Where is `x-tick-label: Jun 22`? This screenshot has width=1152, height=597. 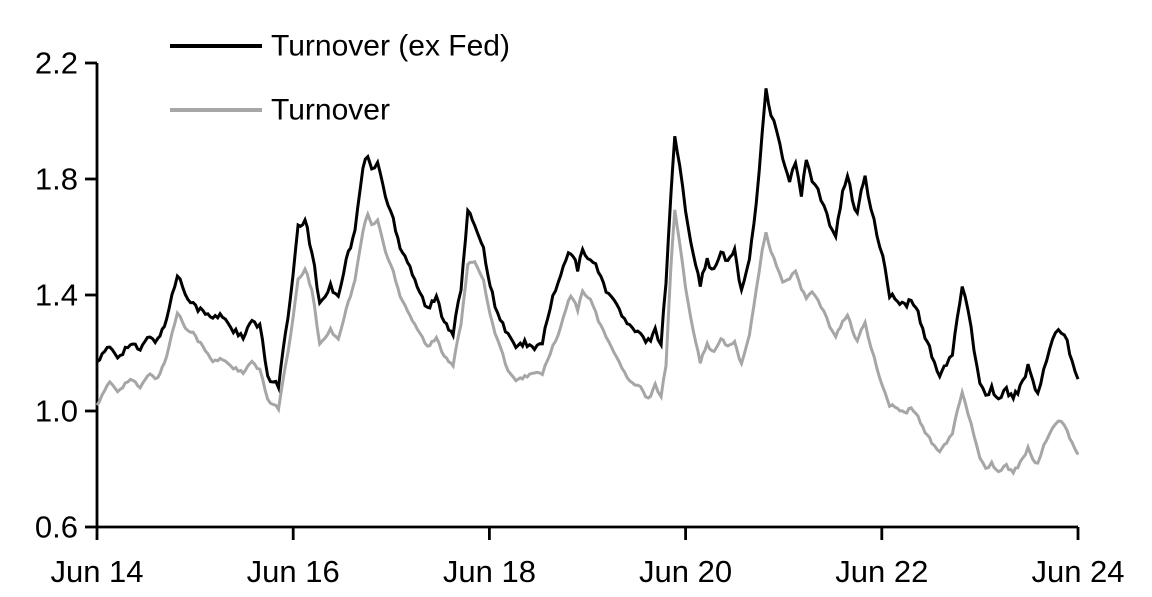 x-tick-label: Jun 22 is located at coordinates (881, 571).